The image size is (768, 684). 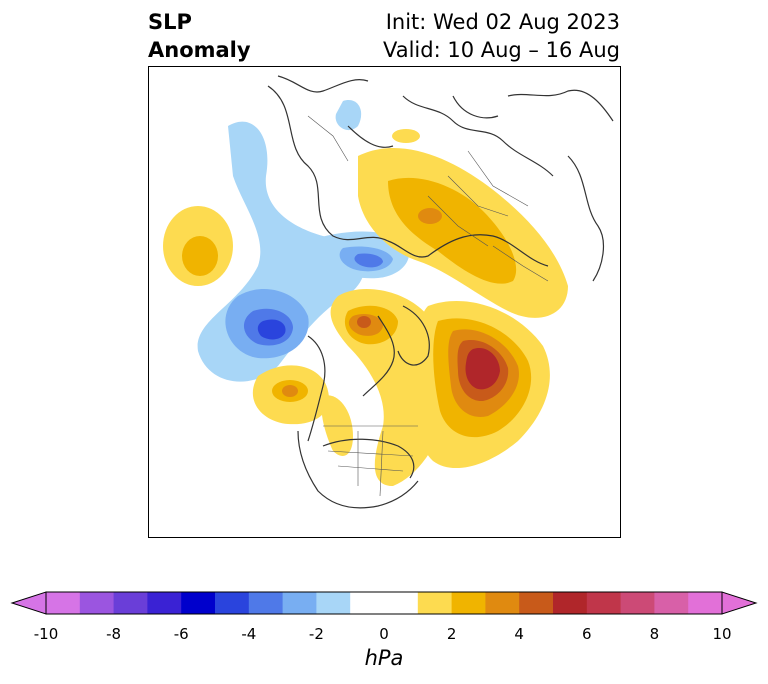 What do you see at coordinates (502, 22) in the screenshot?
I see `init-date: Init: Wed 02 Aug 2023` at bounding box center [502, 22].